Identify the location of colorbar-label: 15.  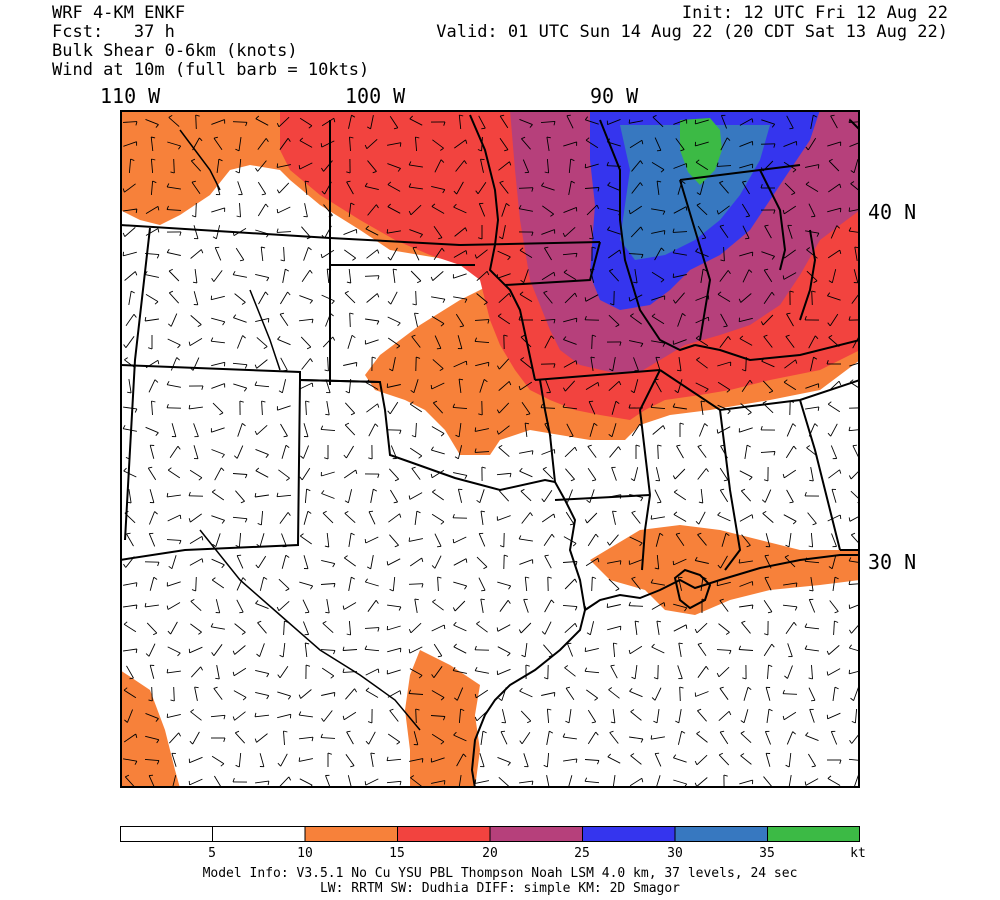
(397, 853).